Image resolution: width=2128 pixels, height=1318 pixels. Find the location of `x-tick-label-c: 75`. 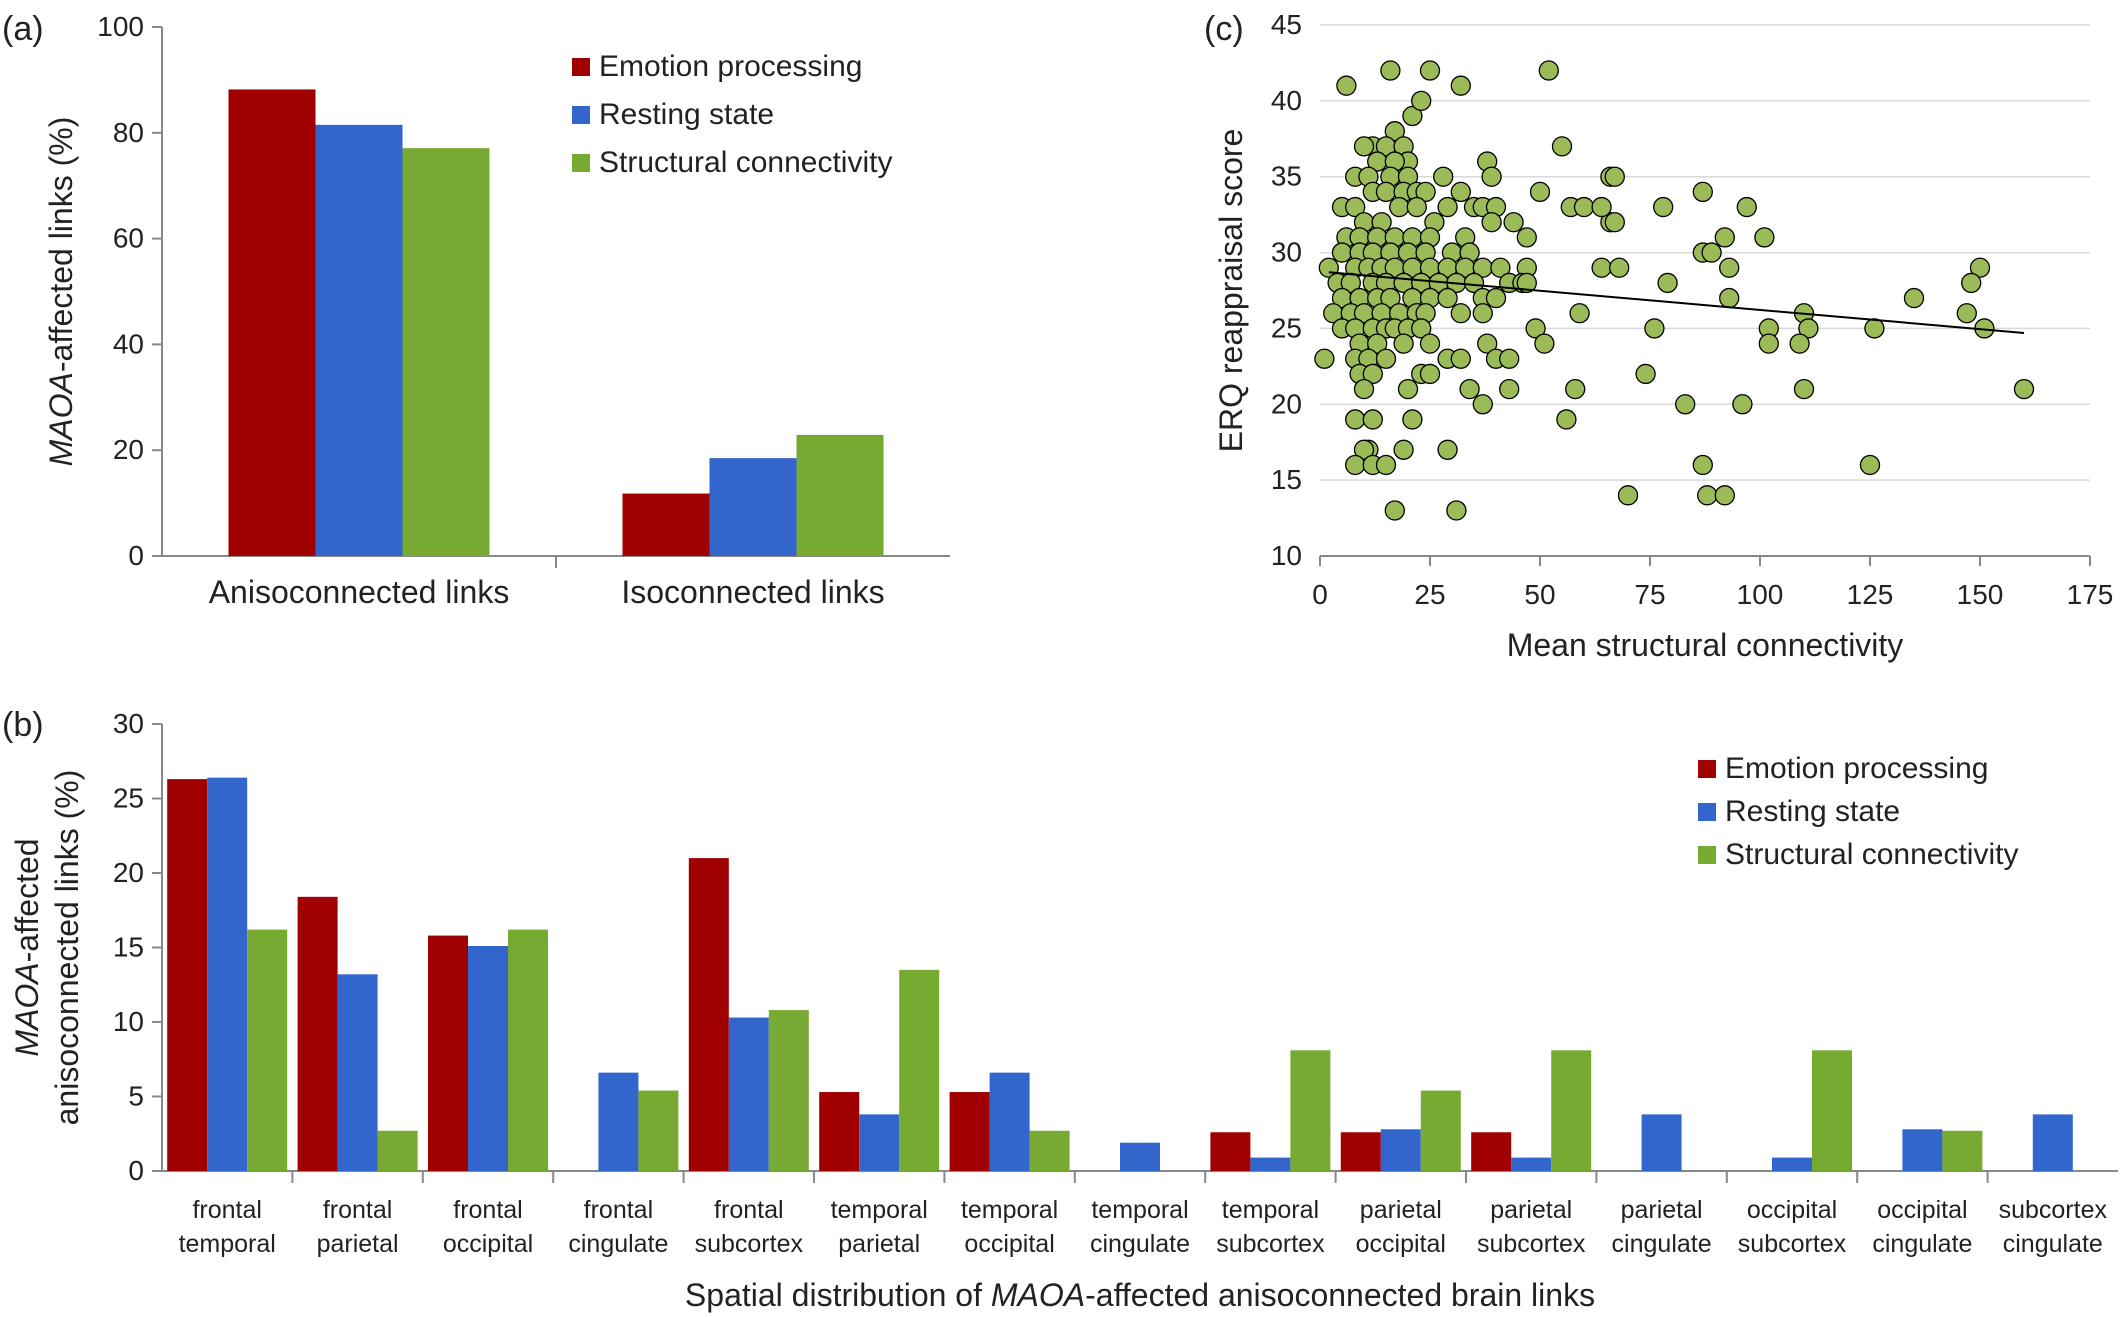

x-tick-label-c: 75 is located at coordinates (1649, 594).